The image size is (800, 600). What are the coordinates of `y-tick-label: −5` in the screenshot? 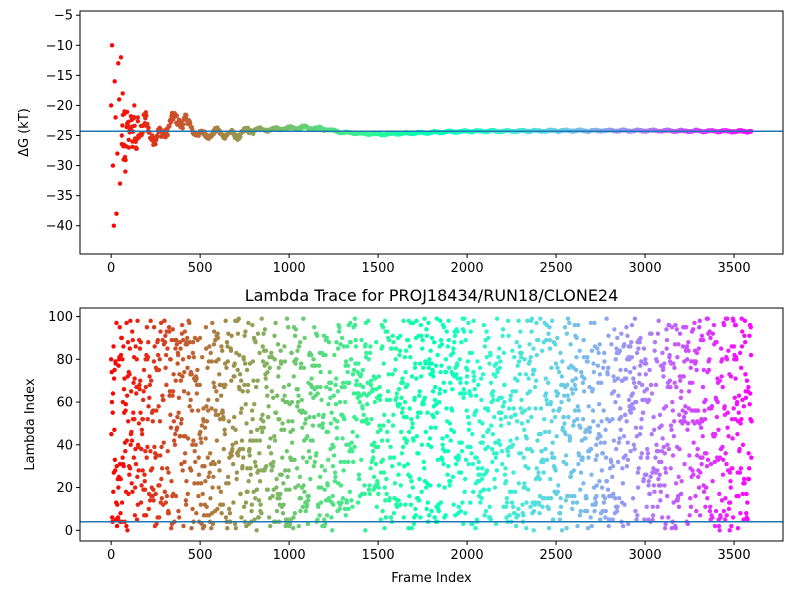 It's located at (63, 16).